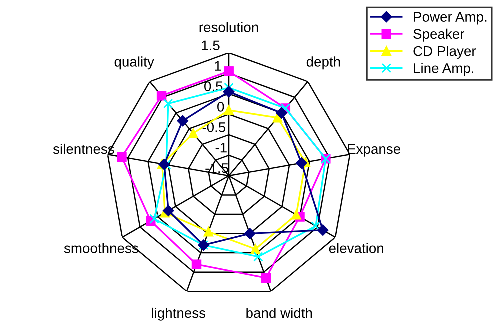  Describe the element at coordinates (221, 107) in the screenshot. I see `y-tick-label: 0` at that location.